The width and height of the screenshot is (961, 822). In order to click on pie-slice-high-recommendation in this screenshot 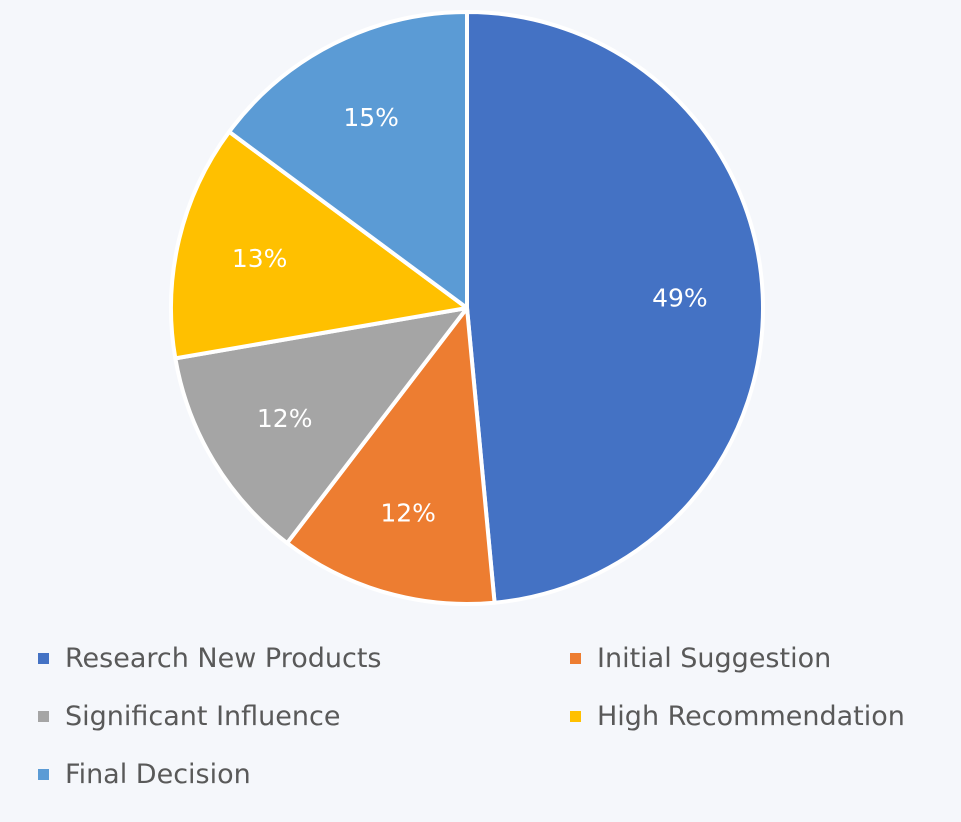, I will do `click(319, 245)`.